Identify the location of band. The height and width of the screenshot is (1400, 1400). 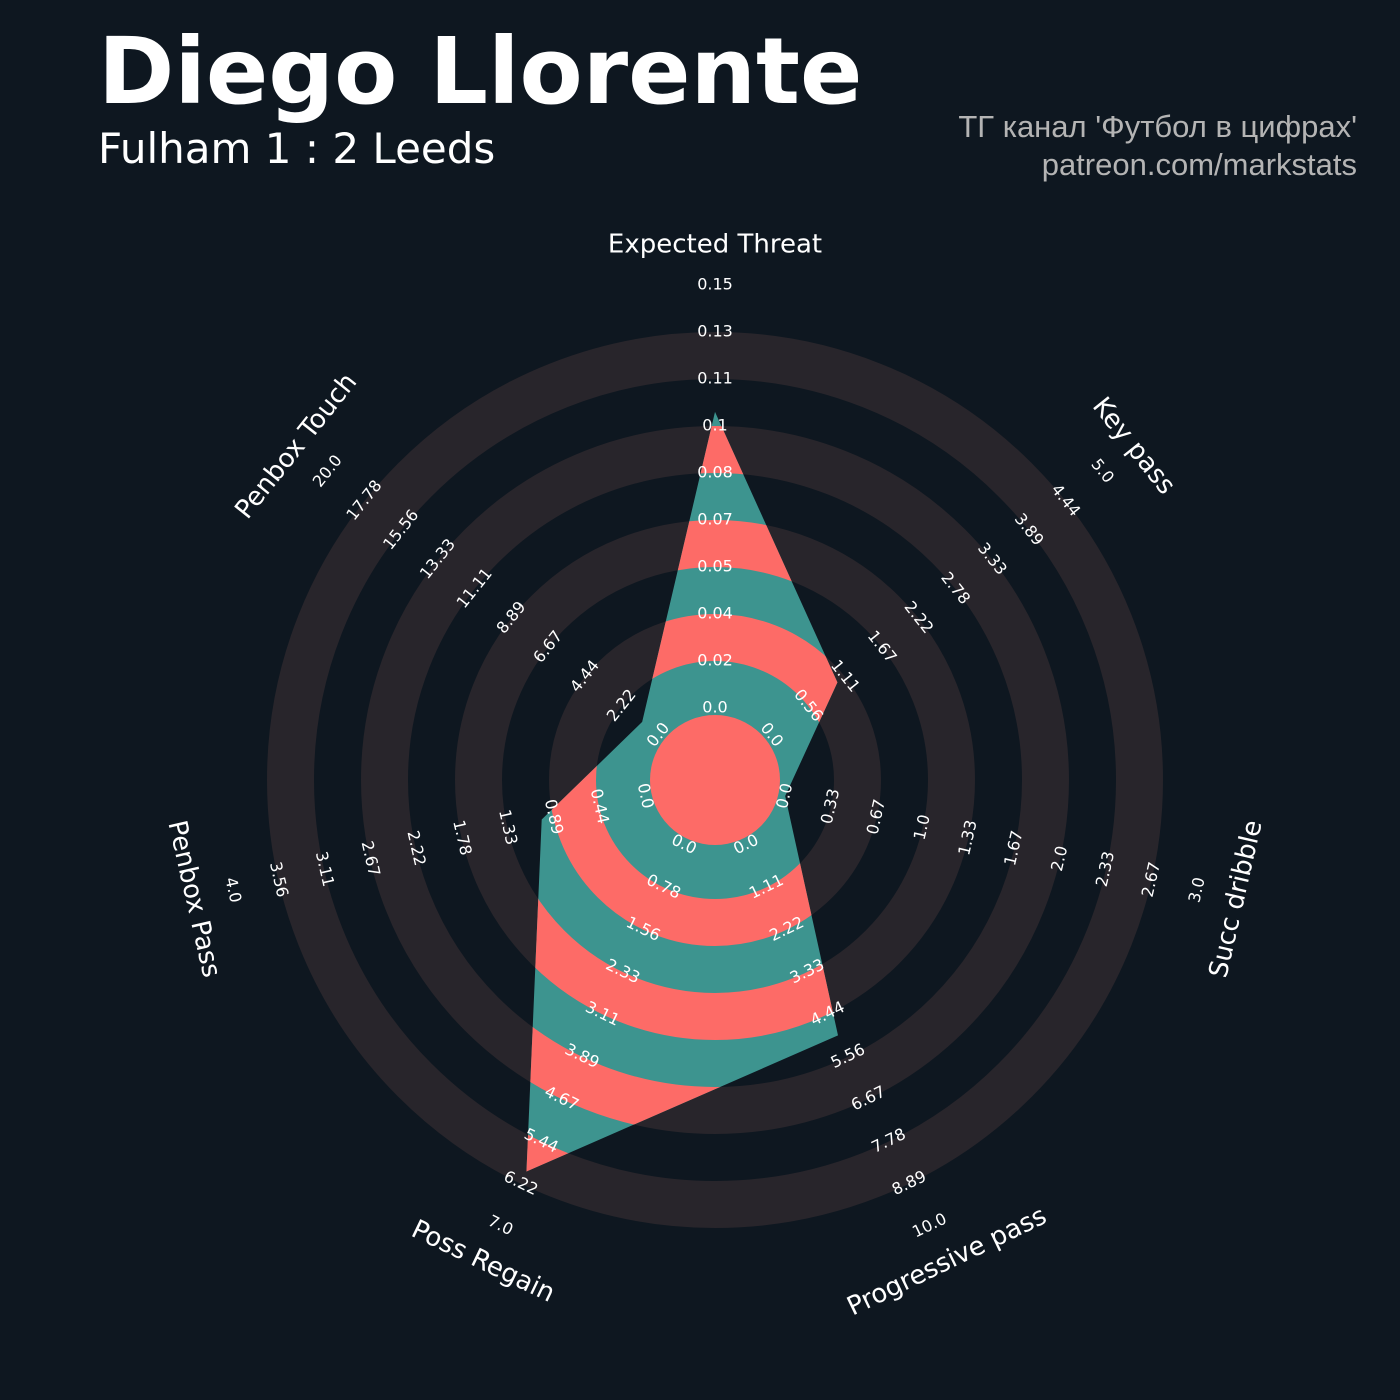
(682, 780).